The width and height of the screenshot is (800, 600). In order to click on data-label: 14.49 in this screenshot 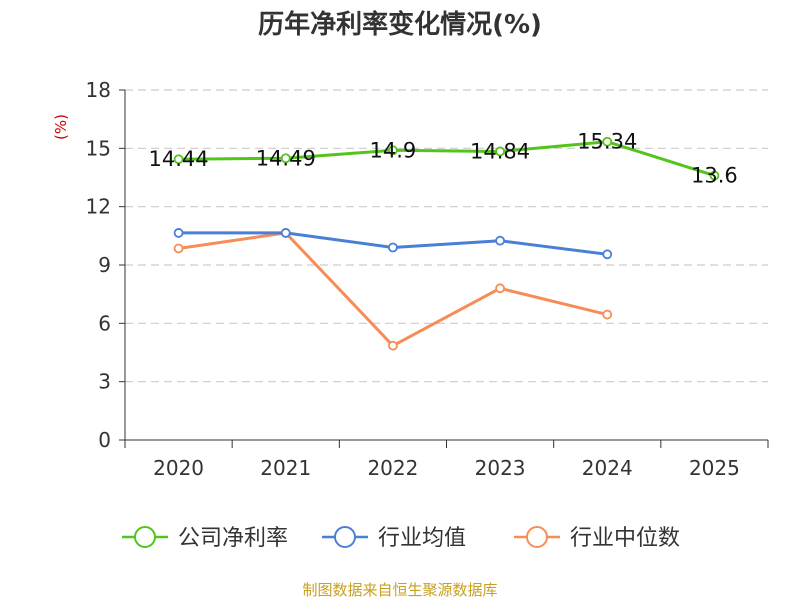, I will do `click(286, 158)`.